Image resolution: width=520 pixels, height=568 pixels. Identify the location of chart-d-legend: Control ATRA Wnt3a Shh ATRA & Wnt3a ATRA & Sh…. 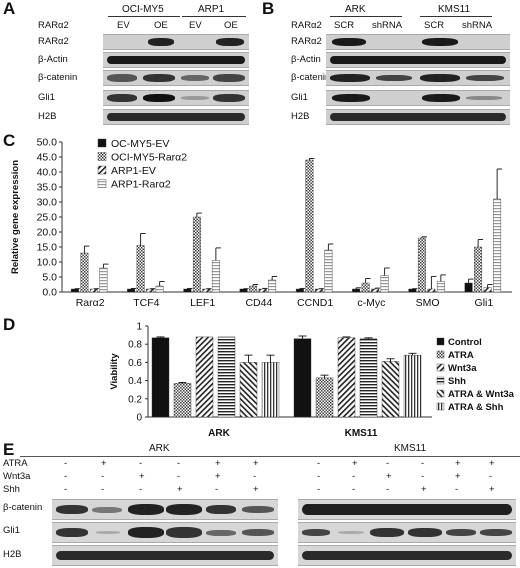
(475, 375).